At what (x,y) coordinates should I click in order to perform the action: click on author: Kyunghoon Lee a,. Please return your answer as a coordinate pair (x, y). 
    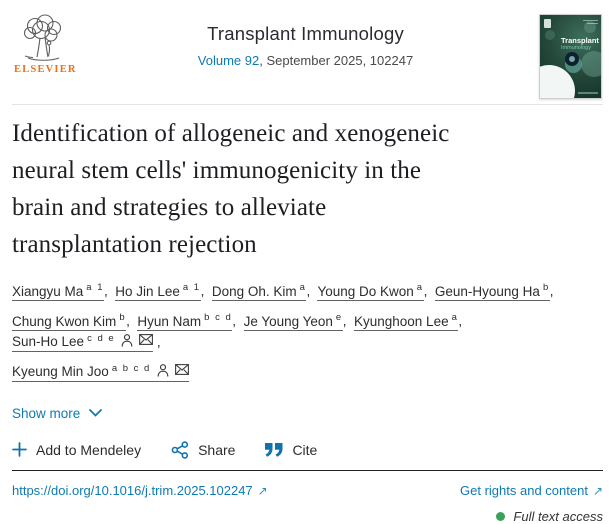
    Looking at the image, I should click on (410, 321).